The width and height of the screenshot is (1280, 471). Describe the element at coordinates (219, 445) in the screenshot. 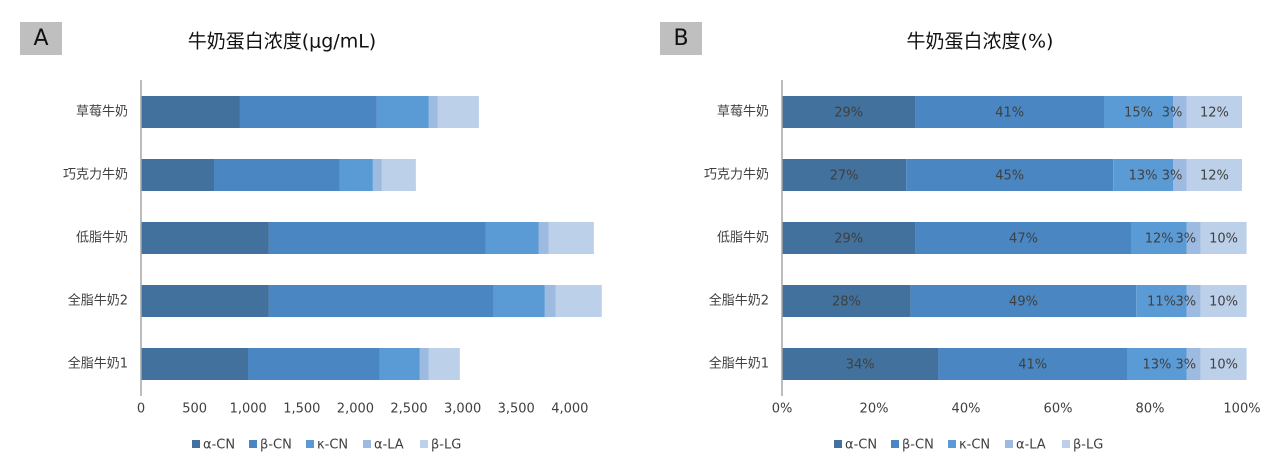

I see `legend-label: α-CN` at that location.